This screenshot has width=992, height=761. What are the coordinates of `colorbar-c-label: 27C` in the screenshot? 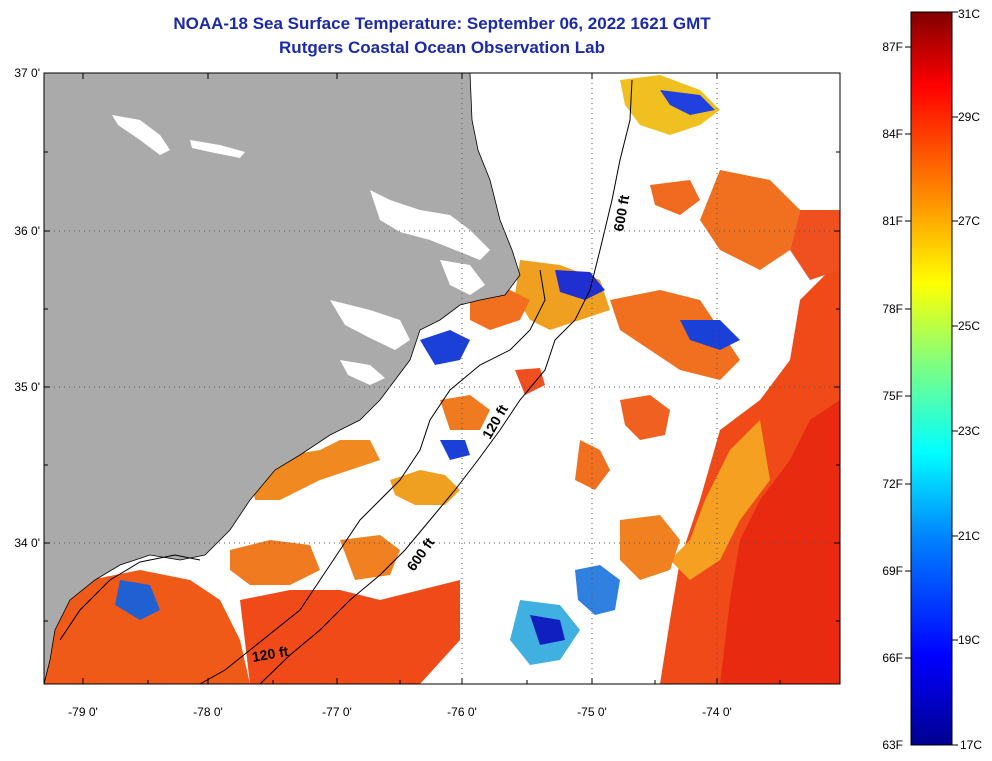 It's located at (969, 221).